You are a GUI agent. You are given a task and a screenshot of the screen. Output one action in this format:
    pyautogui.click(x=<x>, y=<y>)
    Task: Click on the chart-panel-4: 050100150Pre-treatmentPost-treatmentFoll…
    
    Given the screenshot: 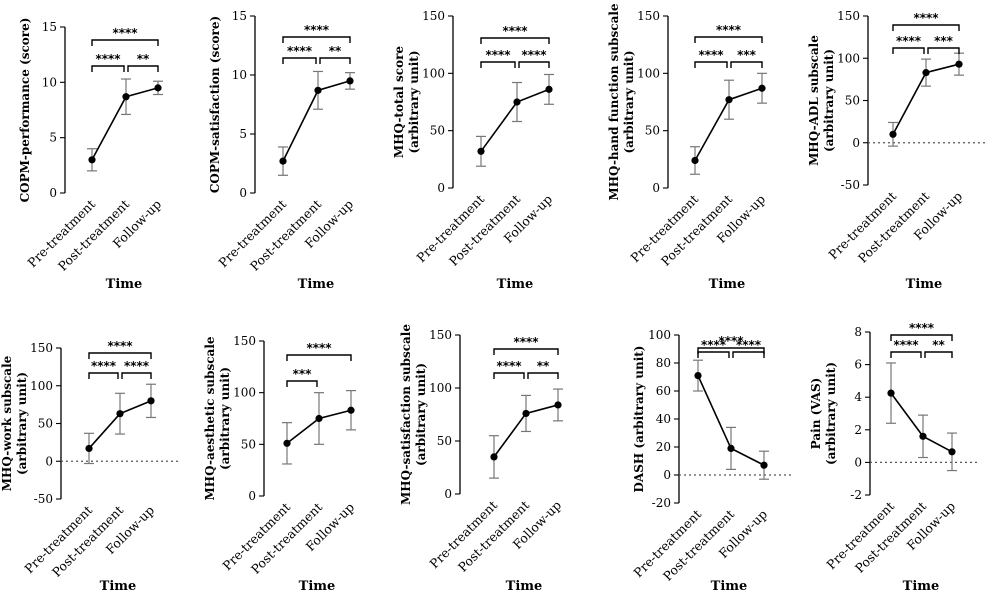 What is the action you would take?
    pyautogui.click(x=687, y=147)
    